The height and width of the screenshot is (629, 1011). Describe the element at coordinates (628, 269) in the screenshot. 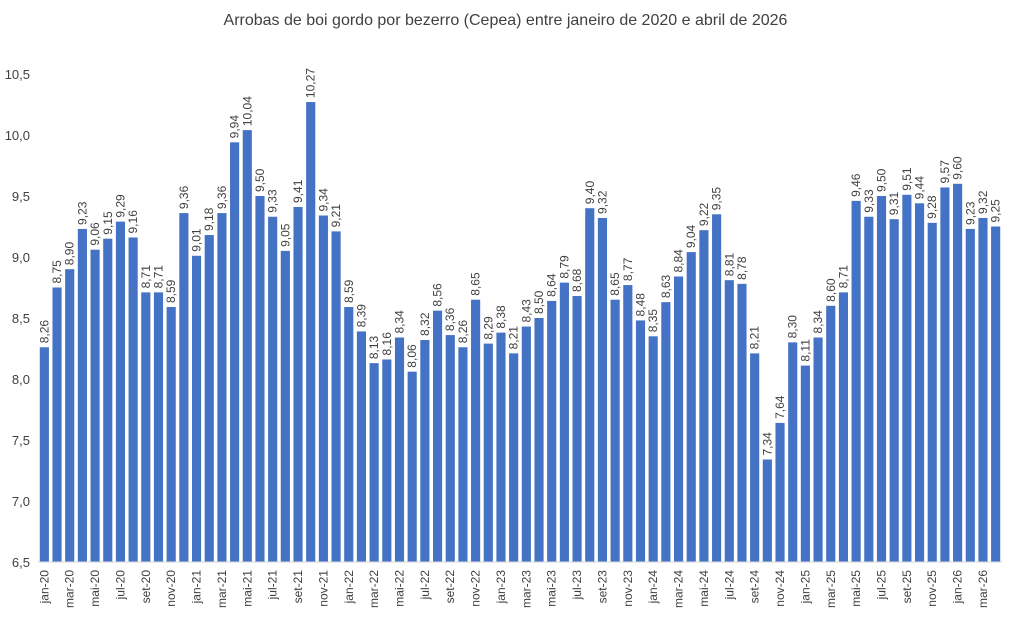

I see `data-label: 8,77` at that location.